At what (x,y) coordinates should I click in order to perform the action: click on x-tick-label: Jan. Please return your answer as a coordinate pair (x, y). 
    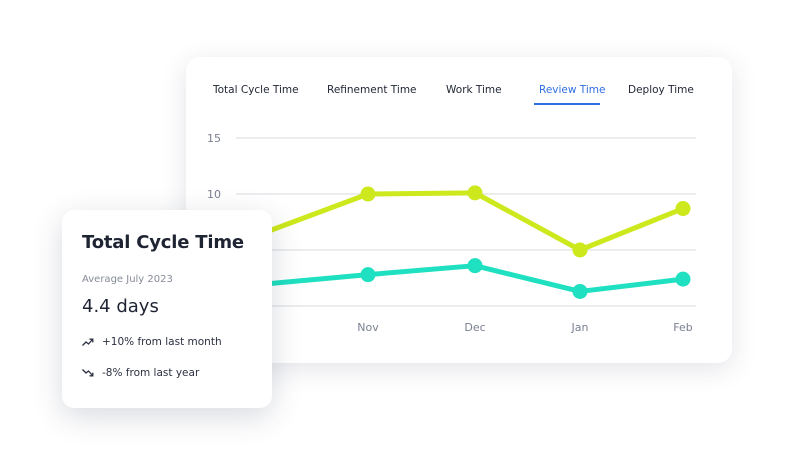
    Looking at the image, I should click on (580, 327).